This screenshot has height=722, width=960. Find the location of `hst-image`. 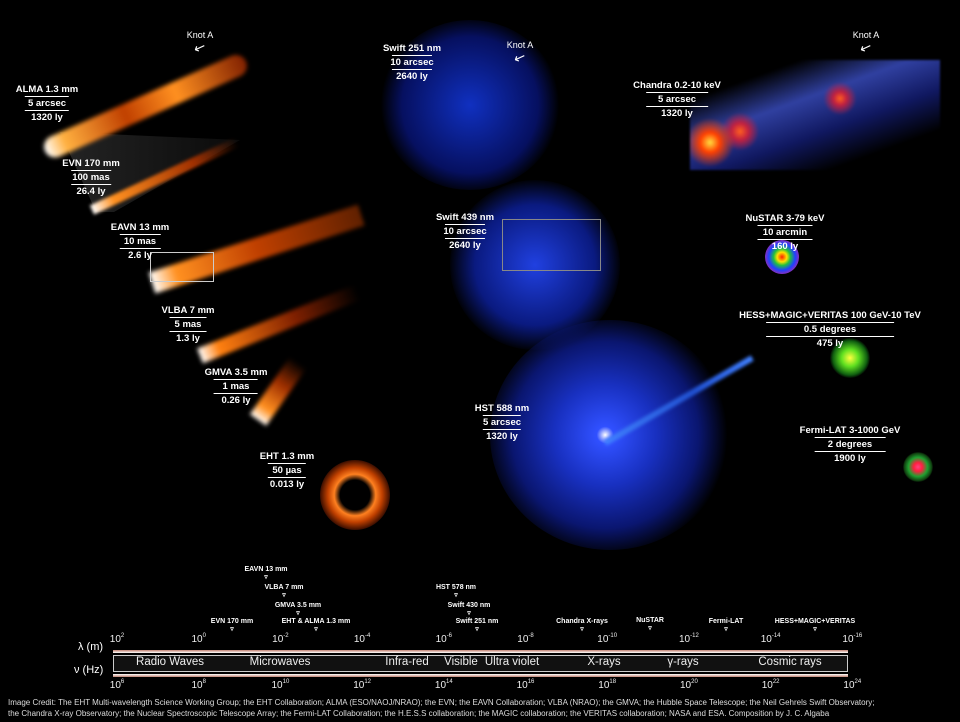

hst-image is located at coordinates (610, 435).